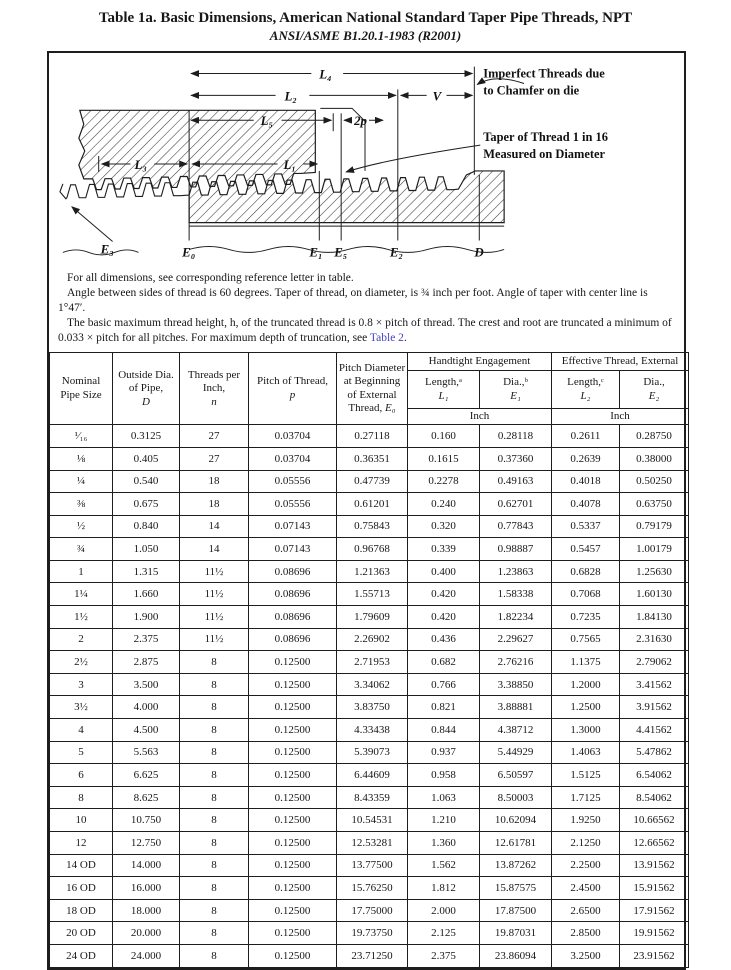  I want to click on col-header-threads-per-inch: Threads per Inch, n, so click(214, 389).